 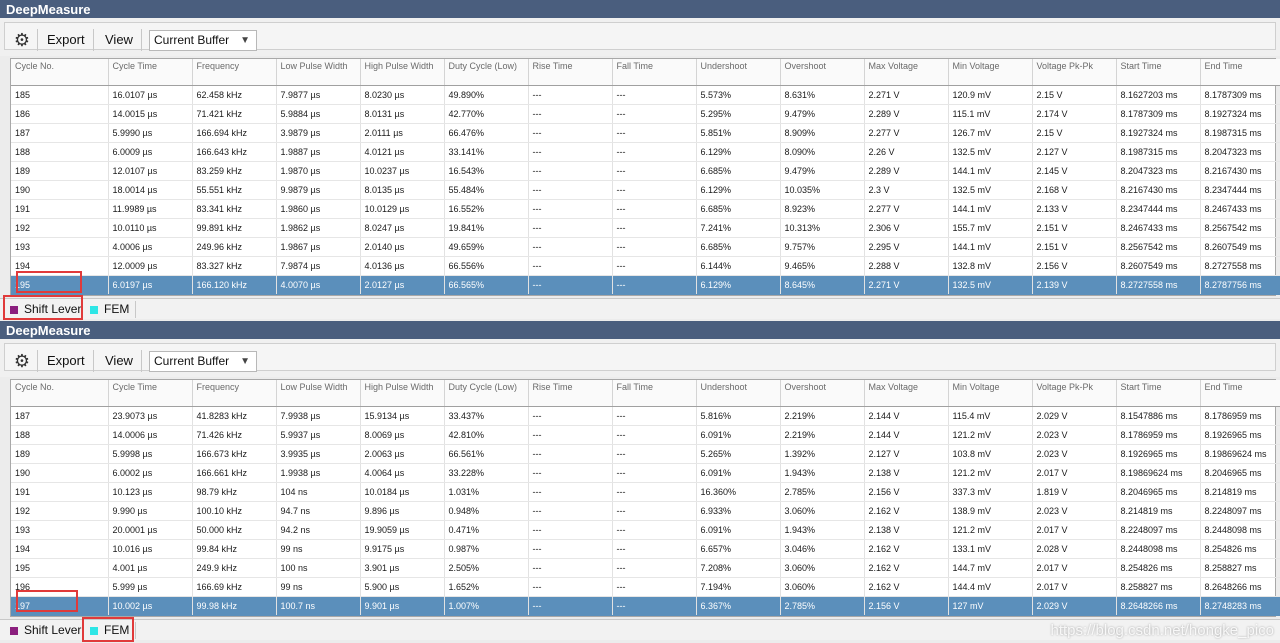 I want to click on table-cell: 8.1786959 ms, so click(x=1240, y=416).